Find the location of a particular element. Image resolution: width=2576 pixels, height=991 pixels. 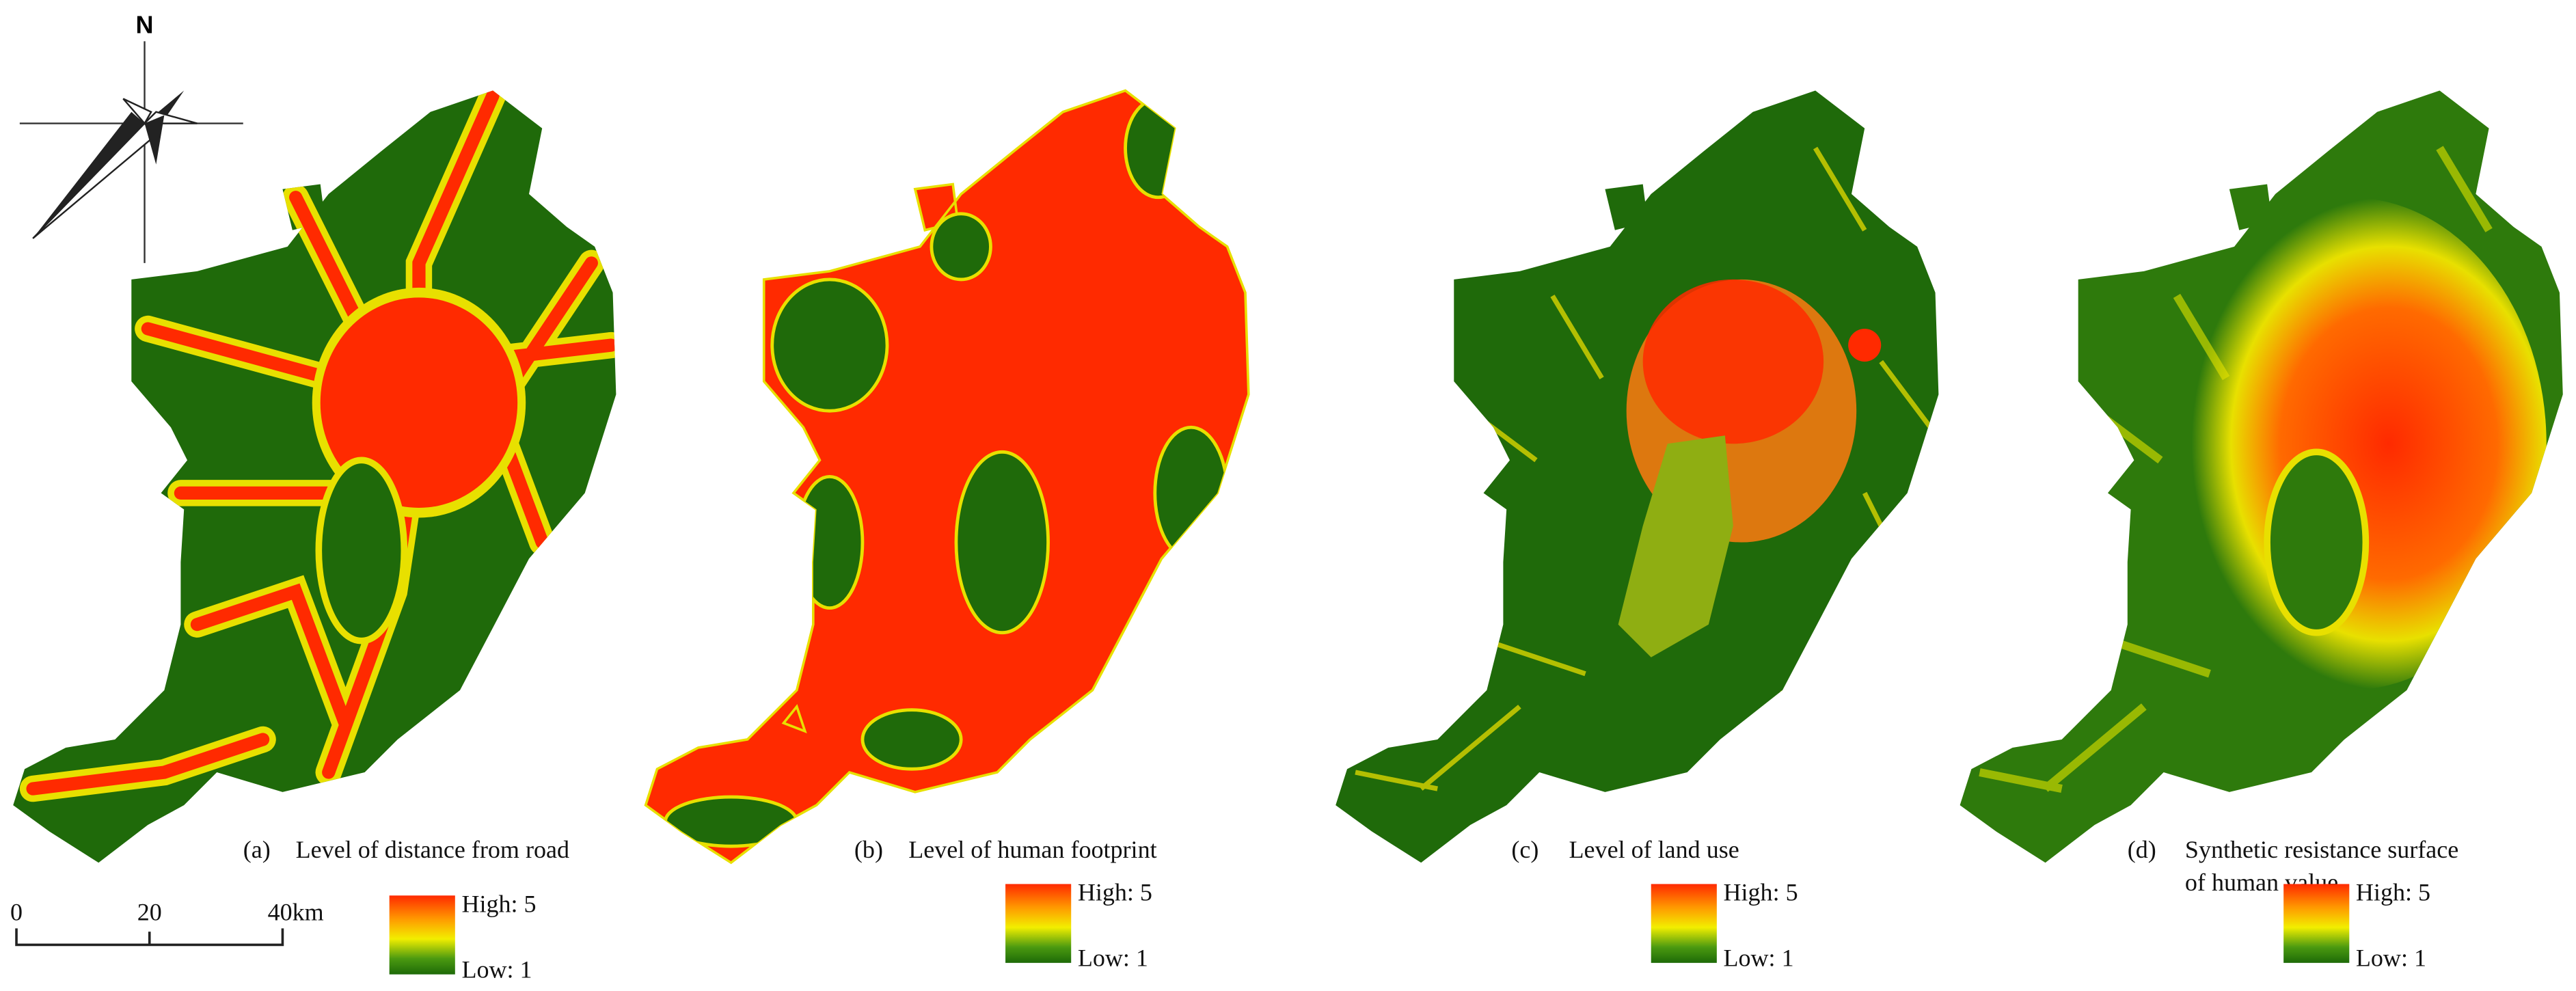

panel-letter: (c) is located at coordinates (1524, 849).